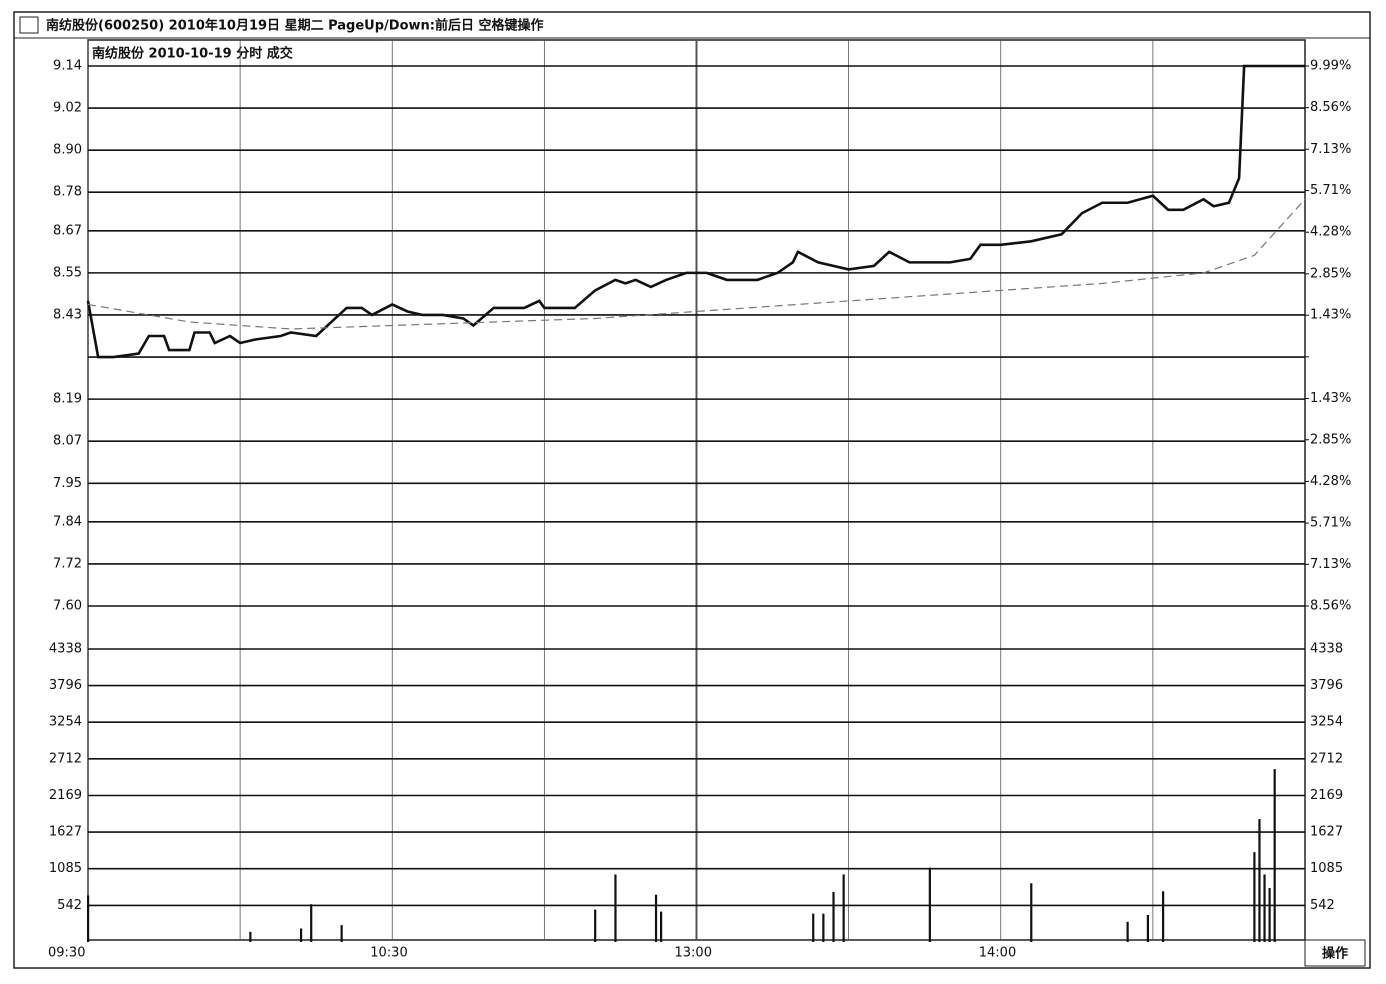 This screenshot has width=1386, height=984. I want to click on app-icon, so click(29, 25).